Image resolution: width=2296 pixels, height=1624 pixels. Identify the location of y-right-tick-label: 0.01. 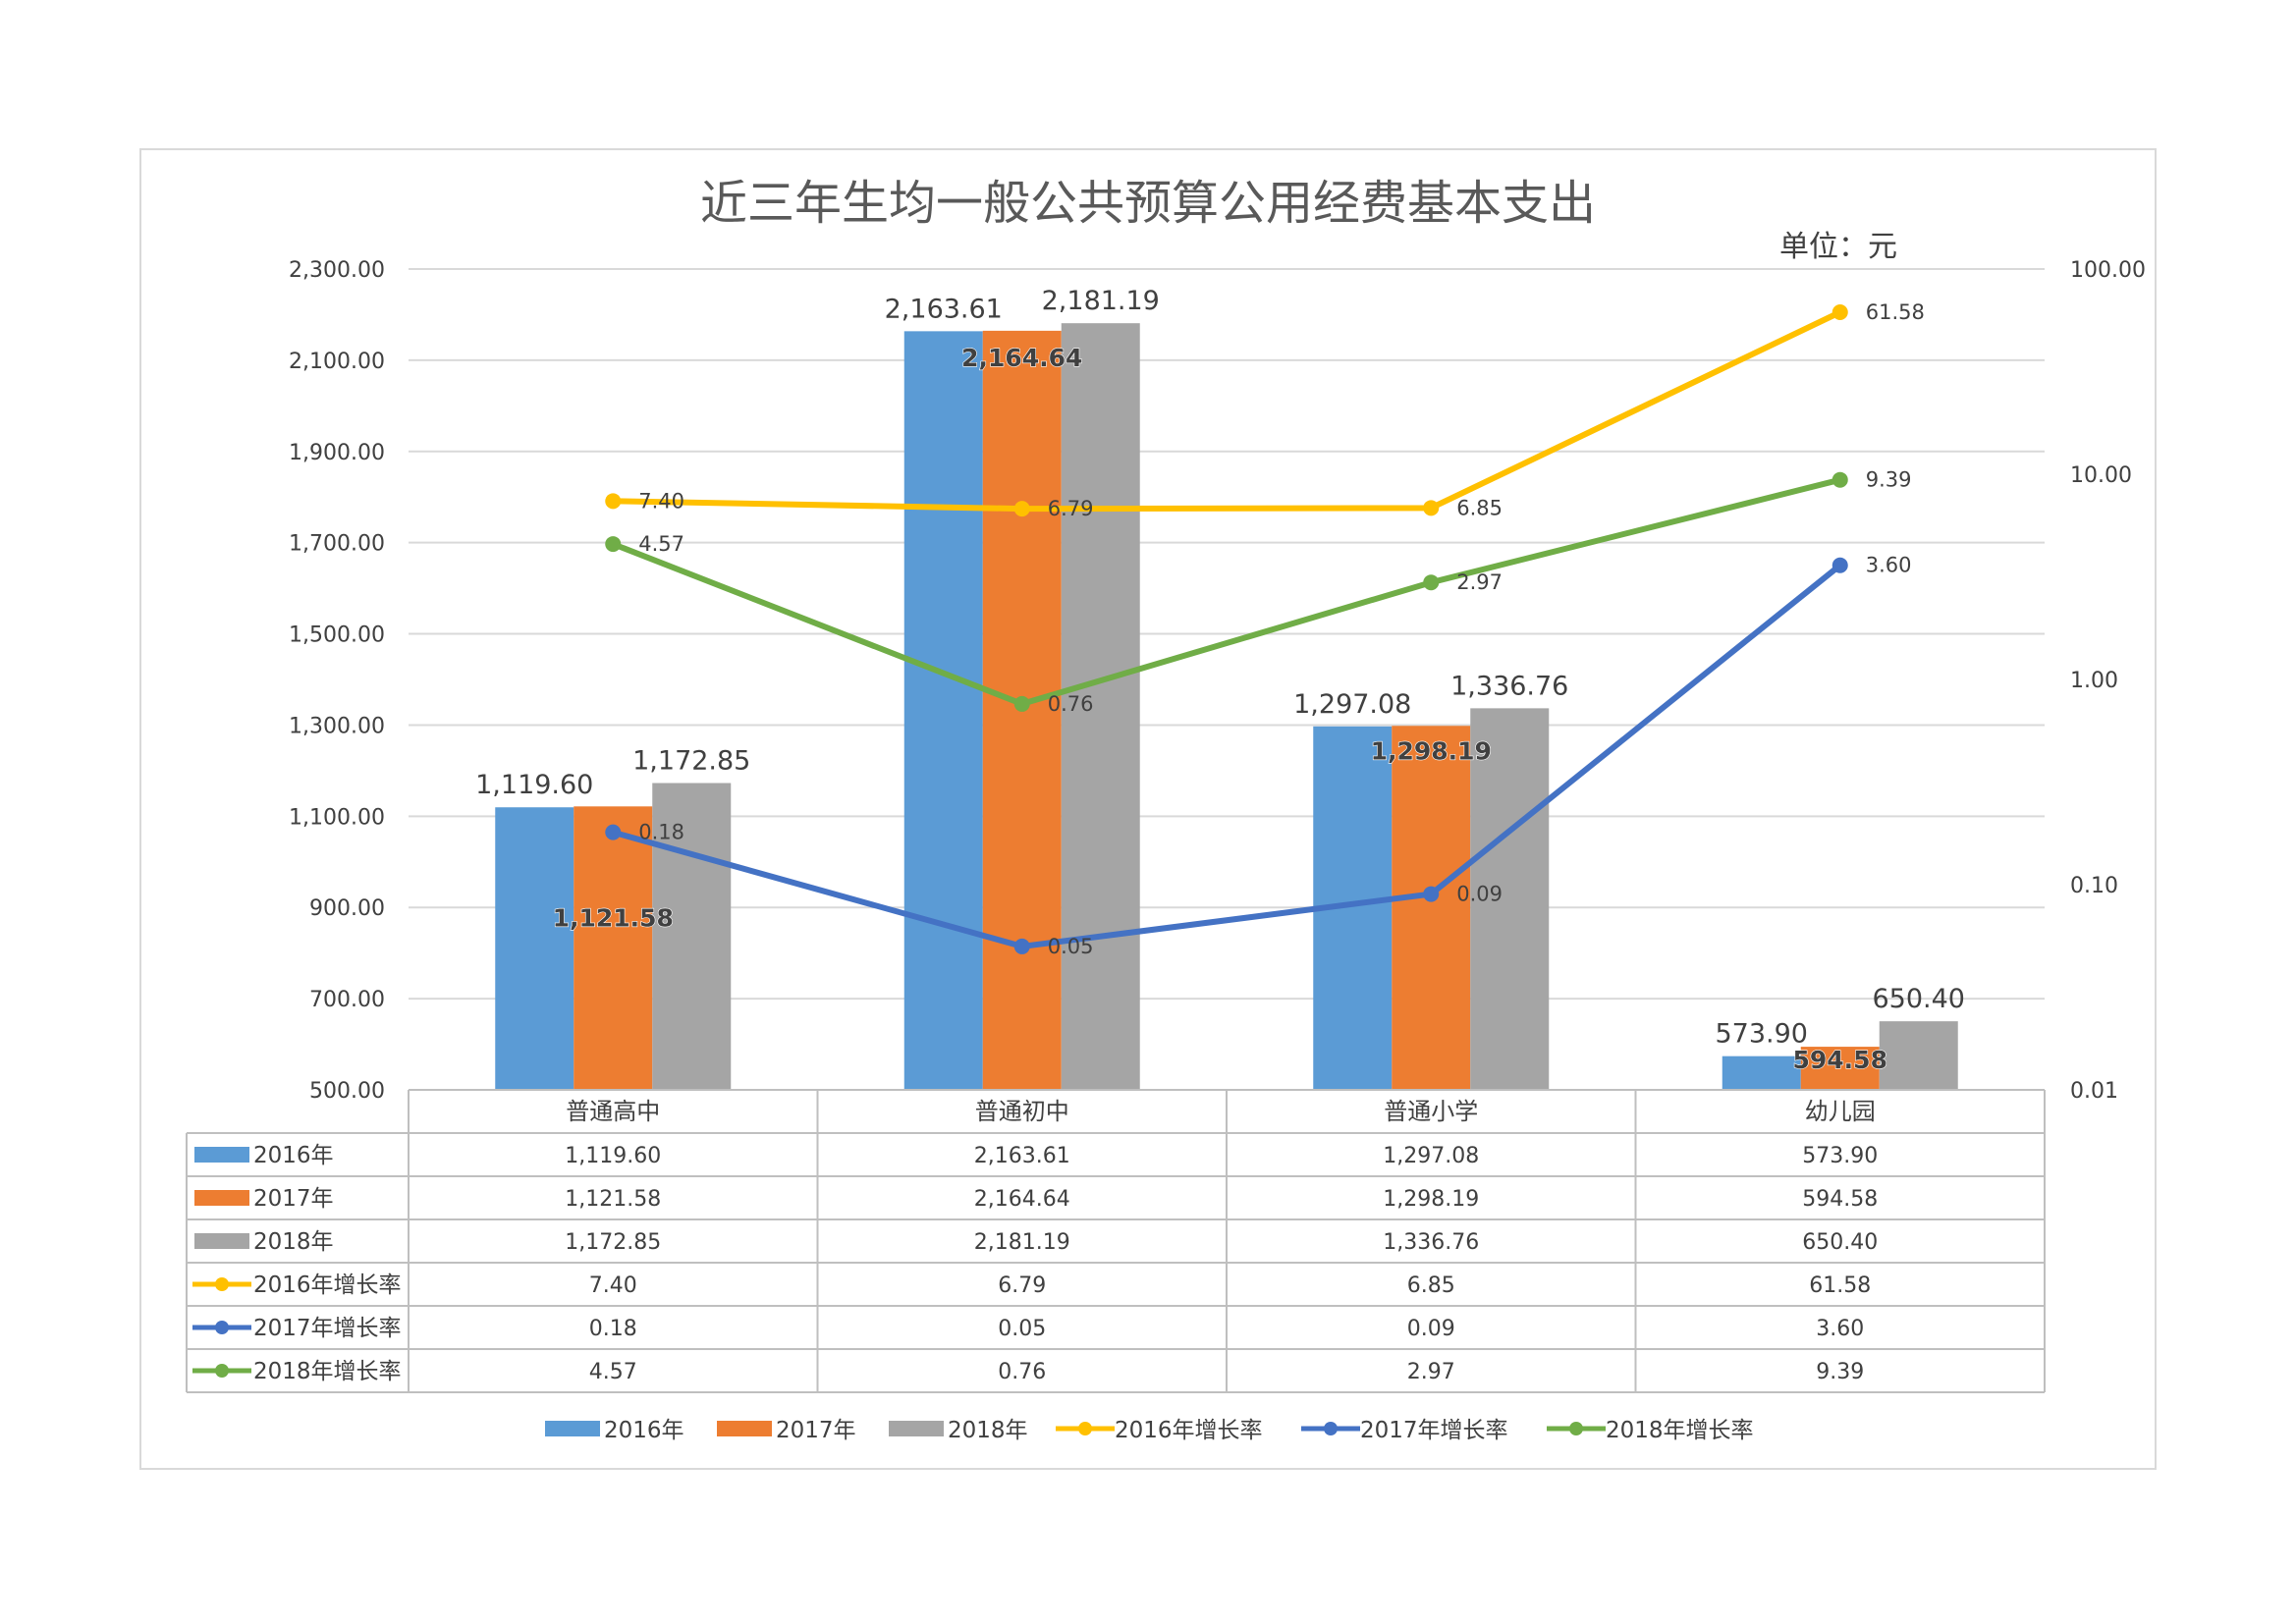
(2094, 1091).